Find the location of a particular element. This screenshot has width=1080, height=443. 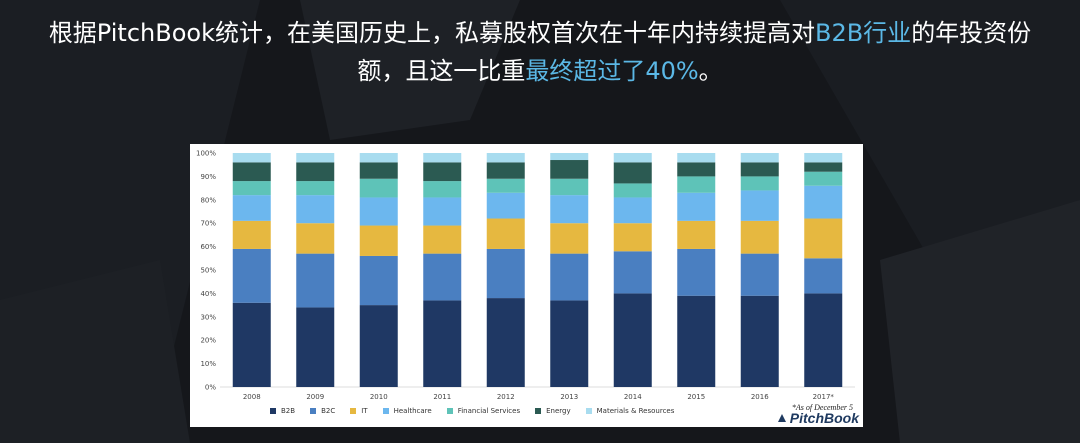

legend-item: B2C is located at coordinates (322, 411).